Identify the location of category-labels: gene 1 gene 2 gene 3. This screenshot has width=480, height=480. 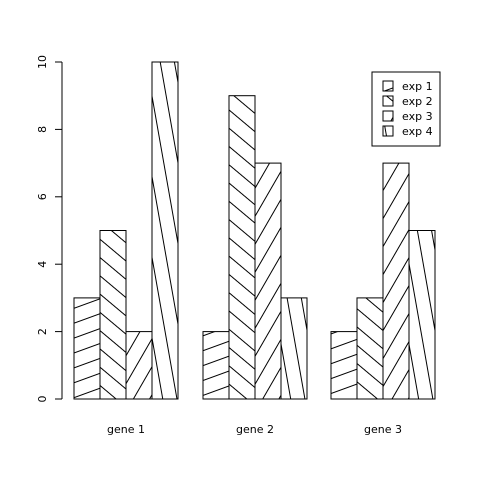
(254, 429).